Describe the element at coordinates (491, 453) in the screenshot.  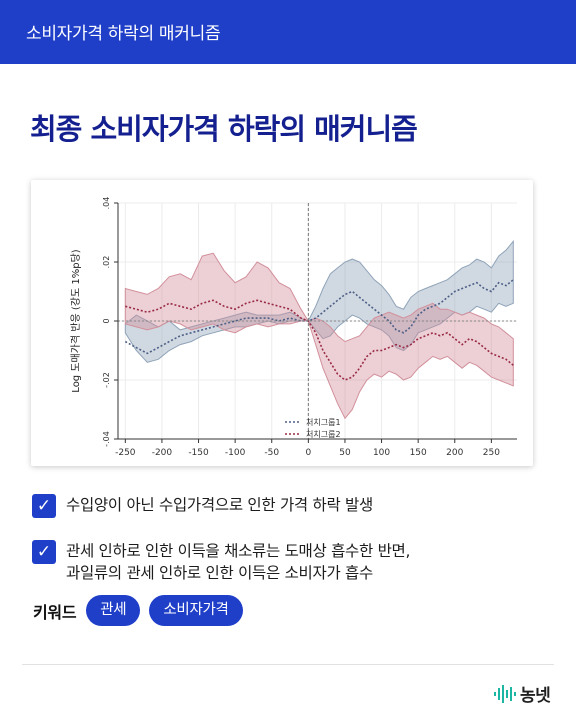
I see `x-tick-label: 250` at that location.